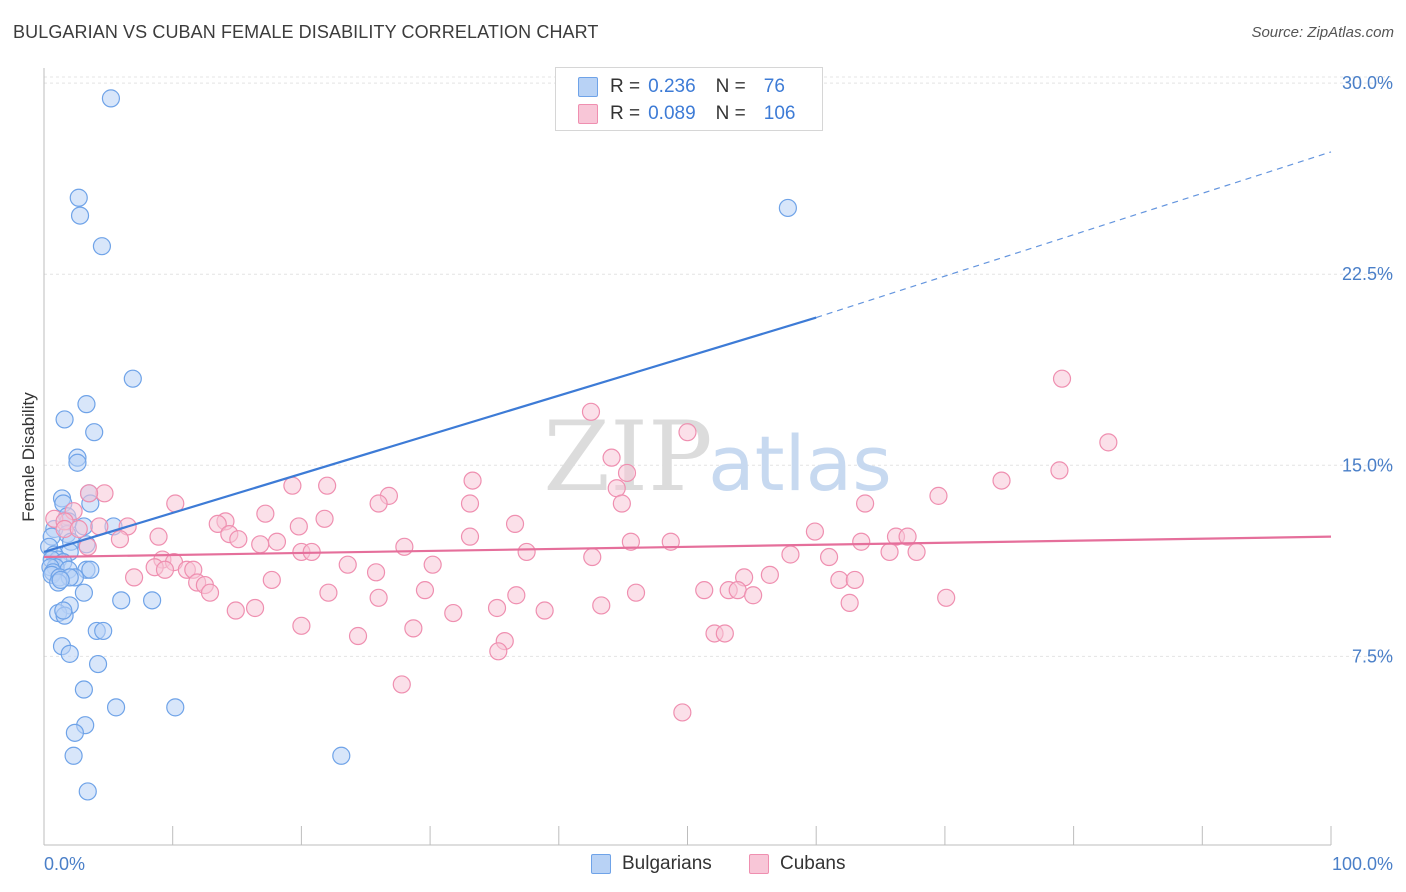 The image size is (1406, 892). What do you see at coordinates (800, 463) in the screenshot?
I see `watermark-atlas: atlas` at bounding box center [800, 463].